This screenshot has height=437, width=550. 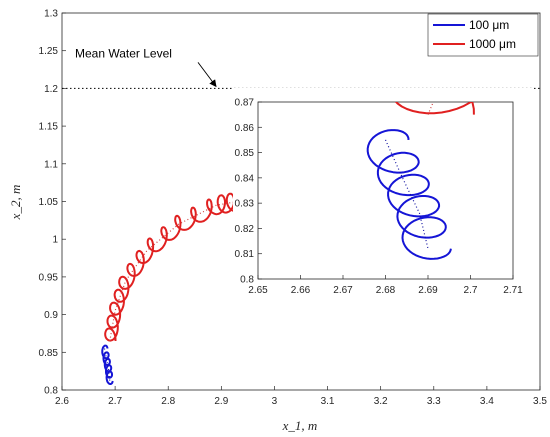 What do you see at coordinates (247, 280) in the screenshot?
I see `inset-y-tick-label: 0.8` at bounding box center [247, 280].